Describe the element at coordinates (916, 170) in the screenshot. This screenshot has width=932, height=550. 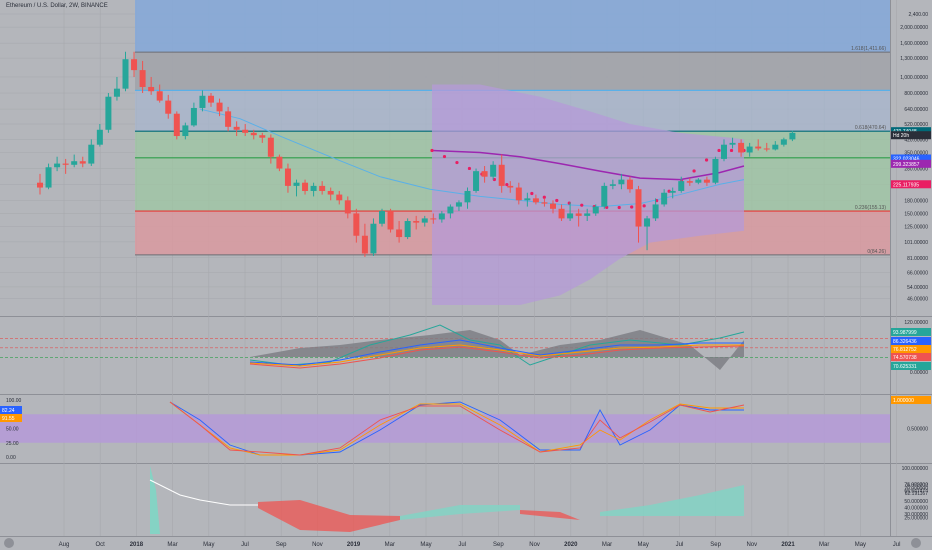
I see `price-tick-label: 280.00000` at that location.